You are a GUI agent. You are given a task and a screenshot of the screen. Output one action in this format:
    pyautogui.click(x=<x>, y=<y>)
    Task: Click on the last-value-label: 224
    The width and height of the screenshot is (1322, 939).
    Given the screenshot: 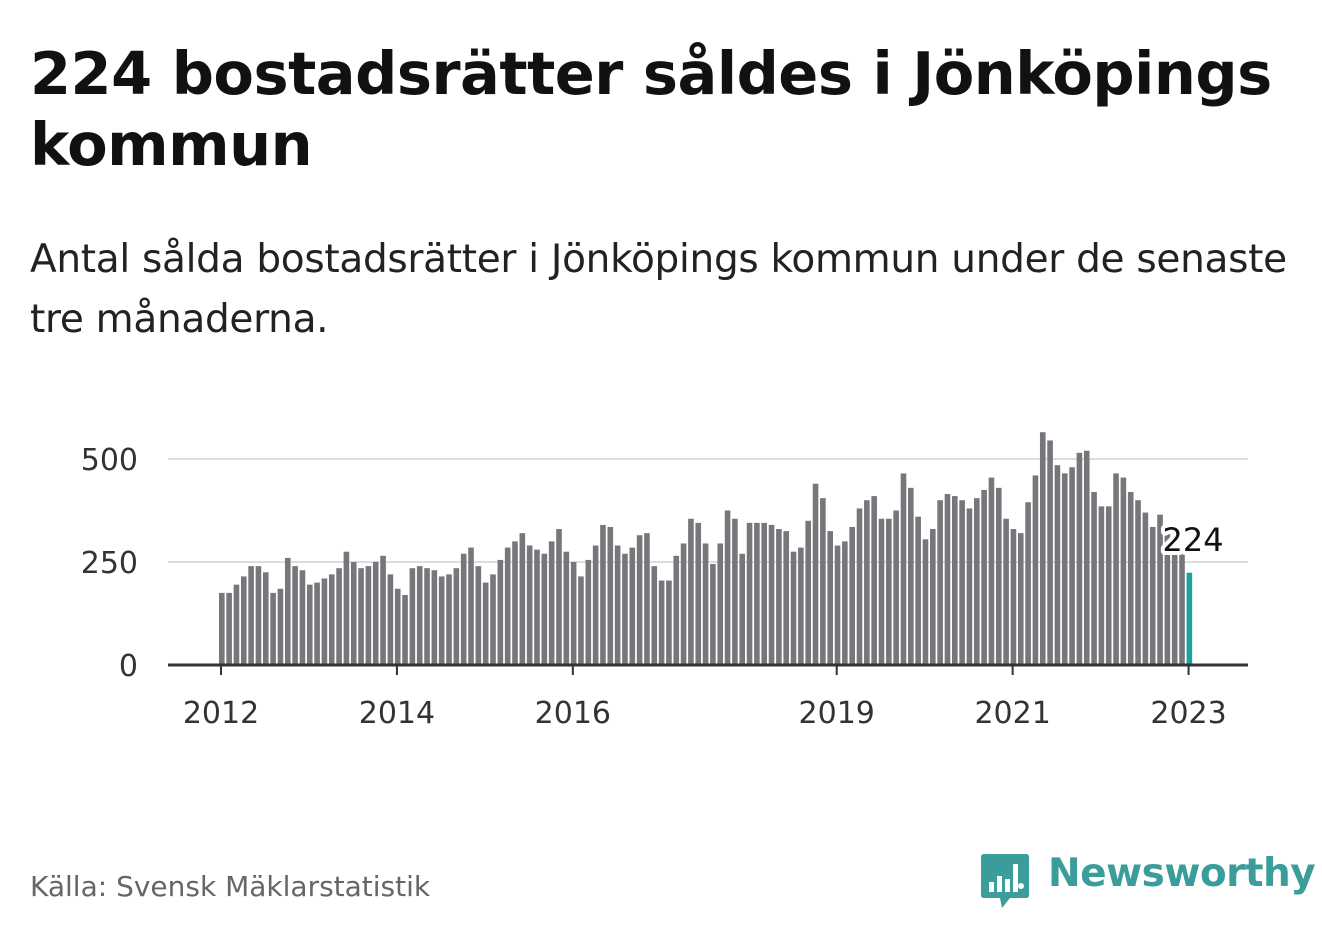 What is the action you would take?
    pyautogui.click(x=1192, y=540)
    